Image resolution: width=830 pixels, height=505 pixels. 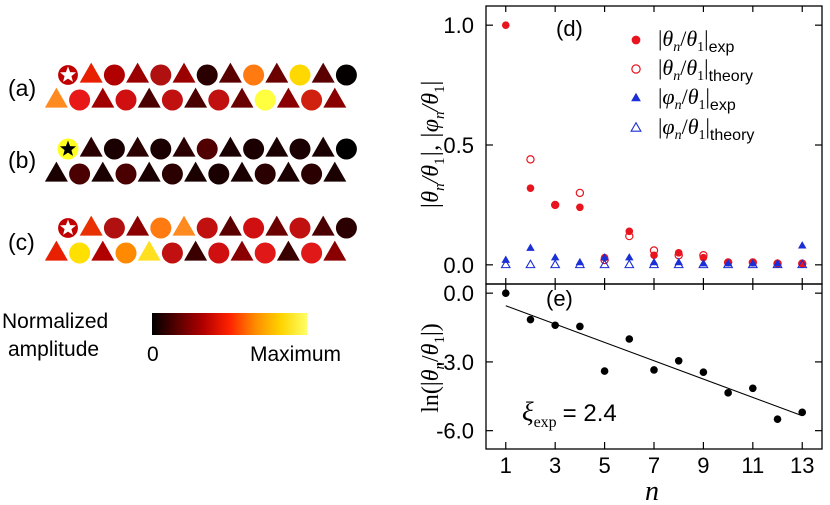 I want to click on legend-entry: |θn/θ1|theory, so click(x=705, y=70).